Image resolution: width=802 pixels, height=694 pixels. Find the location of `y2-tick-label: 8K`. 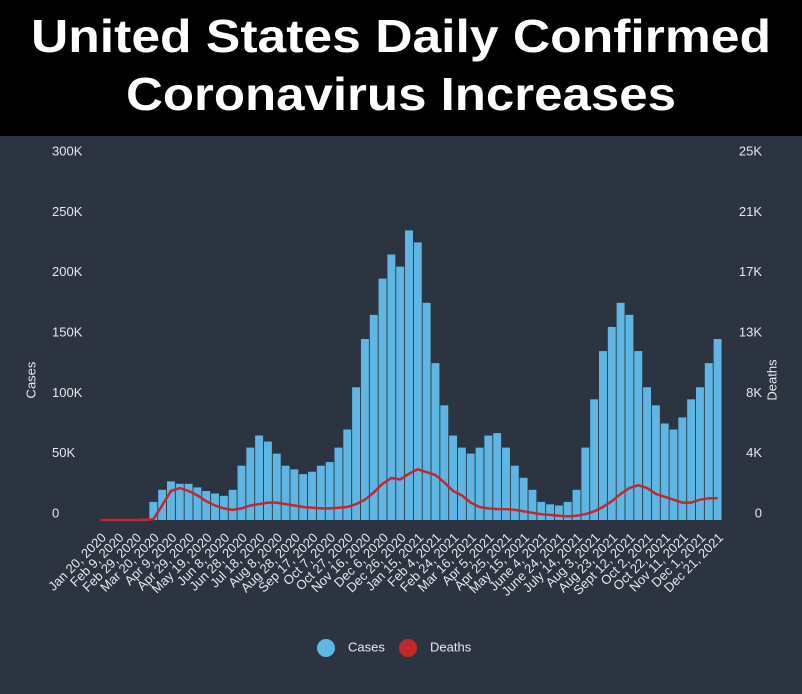

y2-tick-label: 8K is located at coordinates (754, 392).